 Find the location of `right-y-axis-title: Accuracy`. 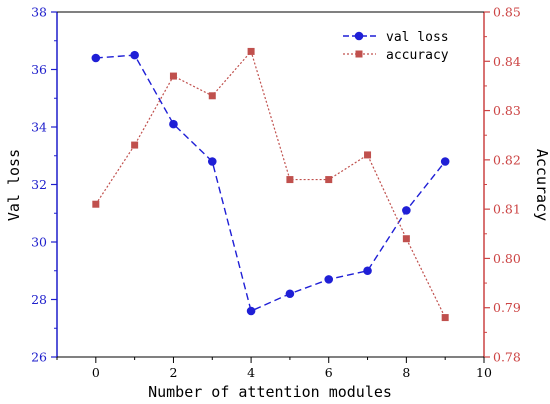

right-y-axis-title: Accuracy is located at coordinates (541, 185).